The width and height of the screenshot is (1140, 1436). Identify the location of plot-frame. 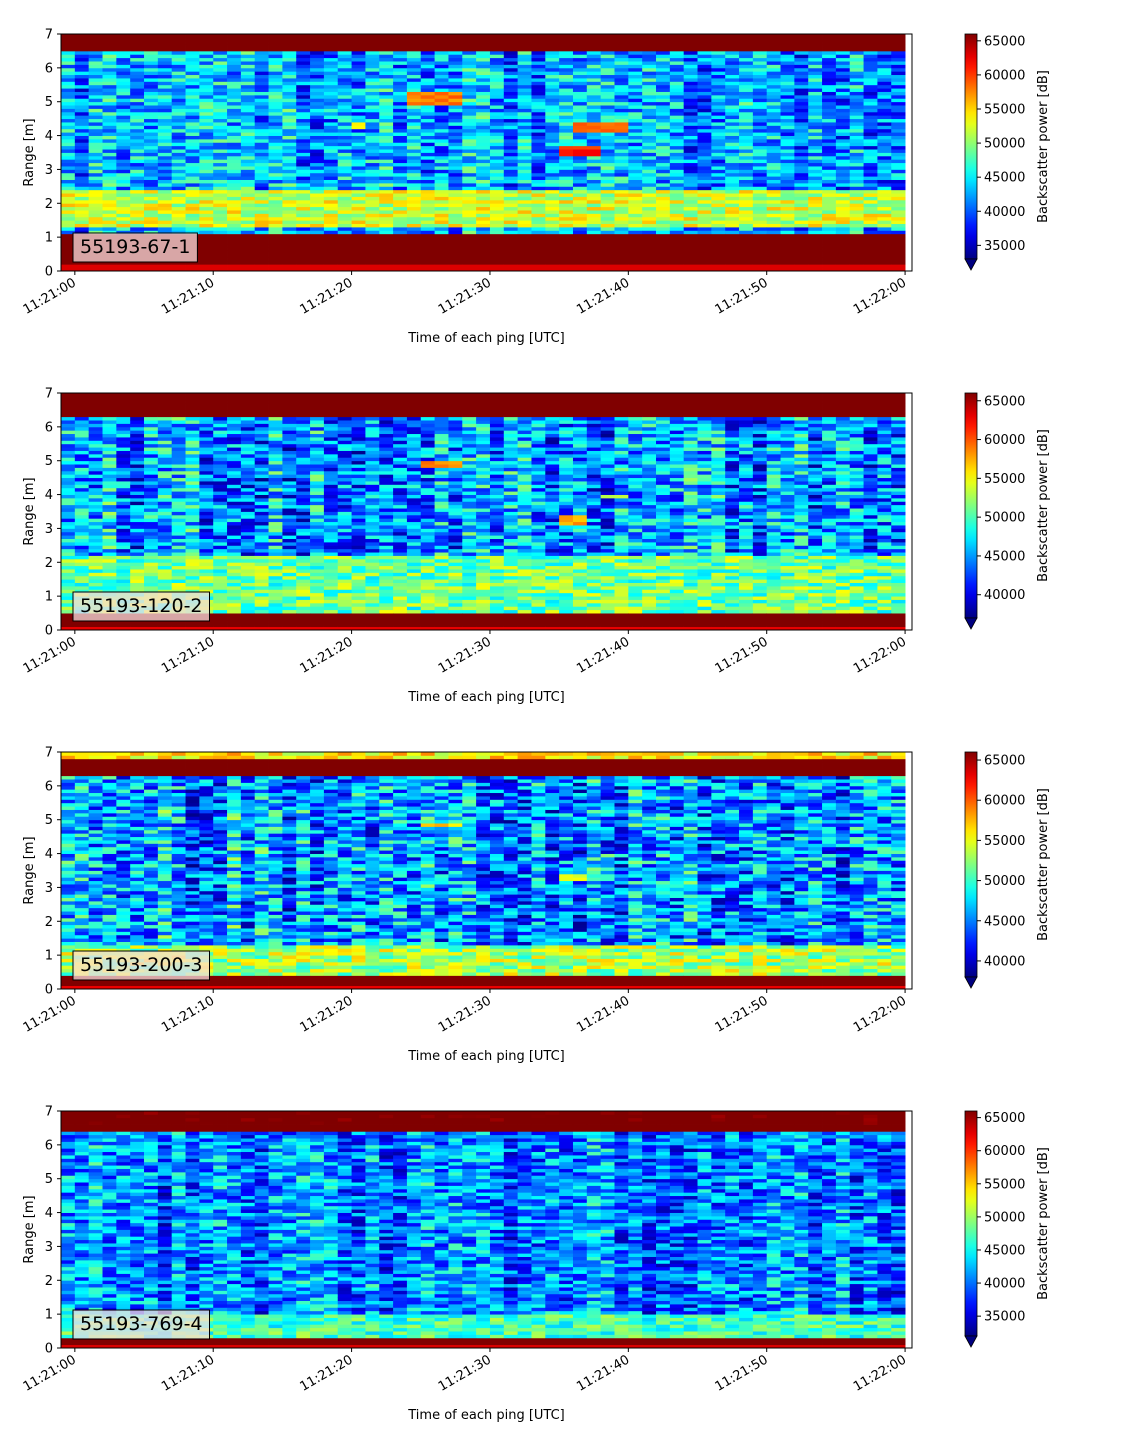
(486, 152).